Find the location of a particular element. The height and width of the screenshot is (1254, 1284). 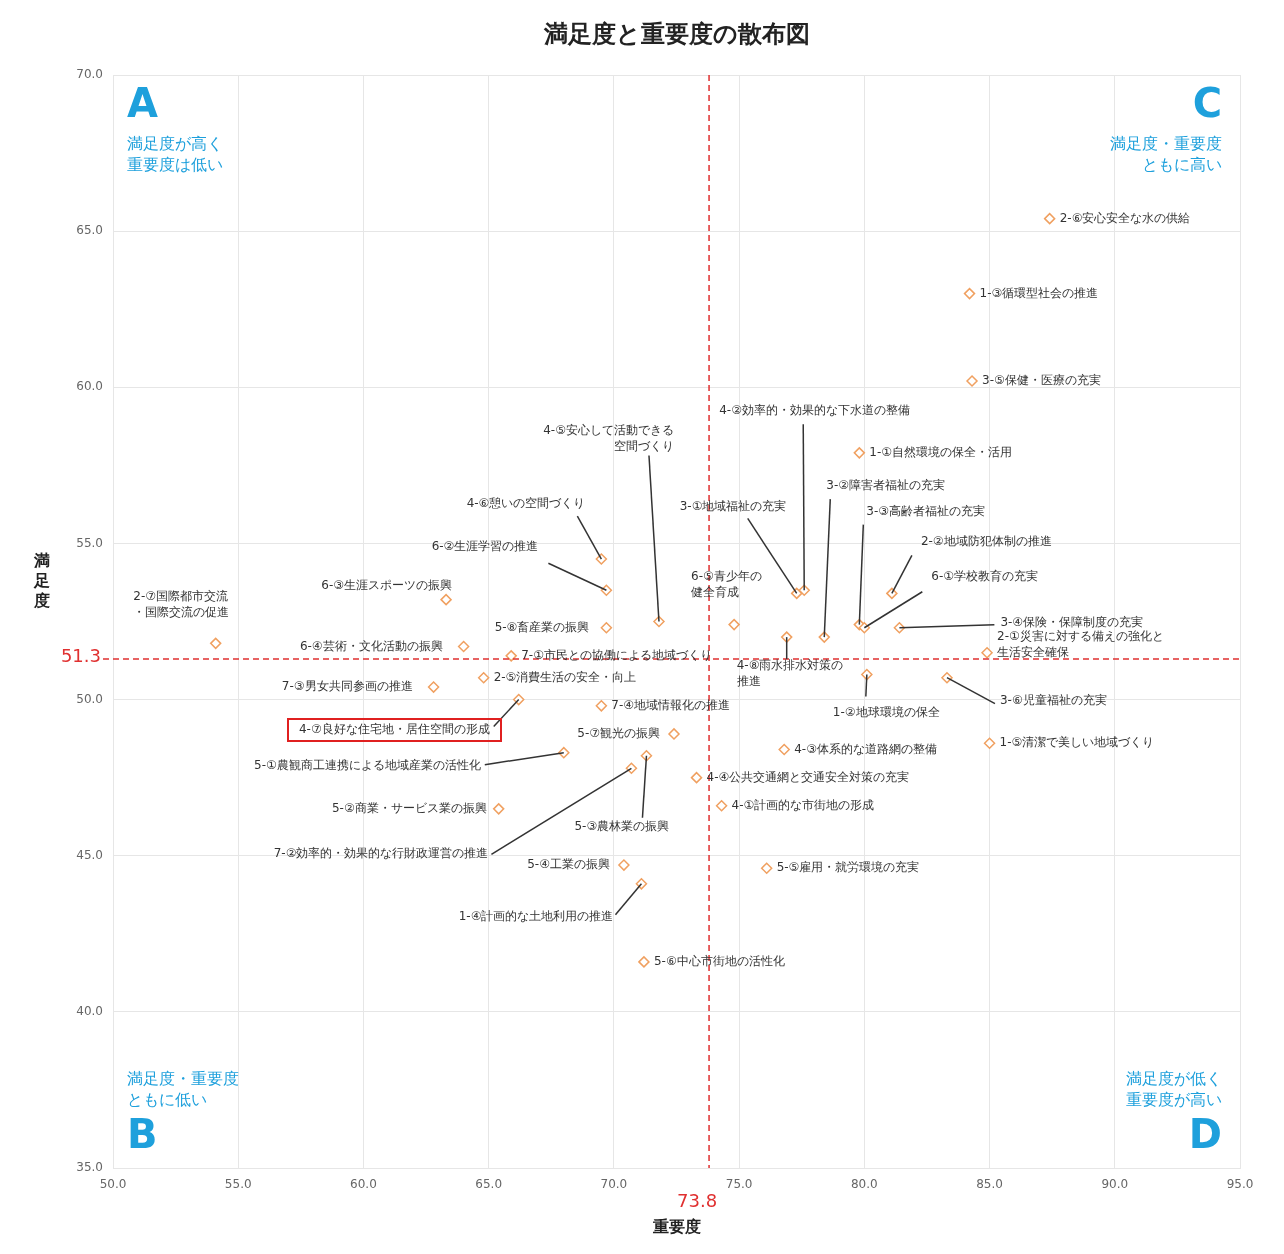

annotation: 5-⑦観光の振興 is located at coordinates (618, 733).